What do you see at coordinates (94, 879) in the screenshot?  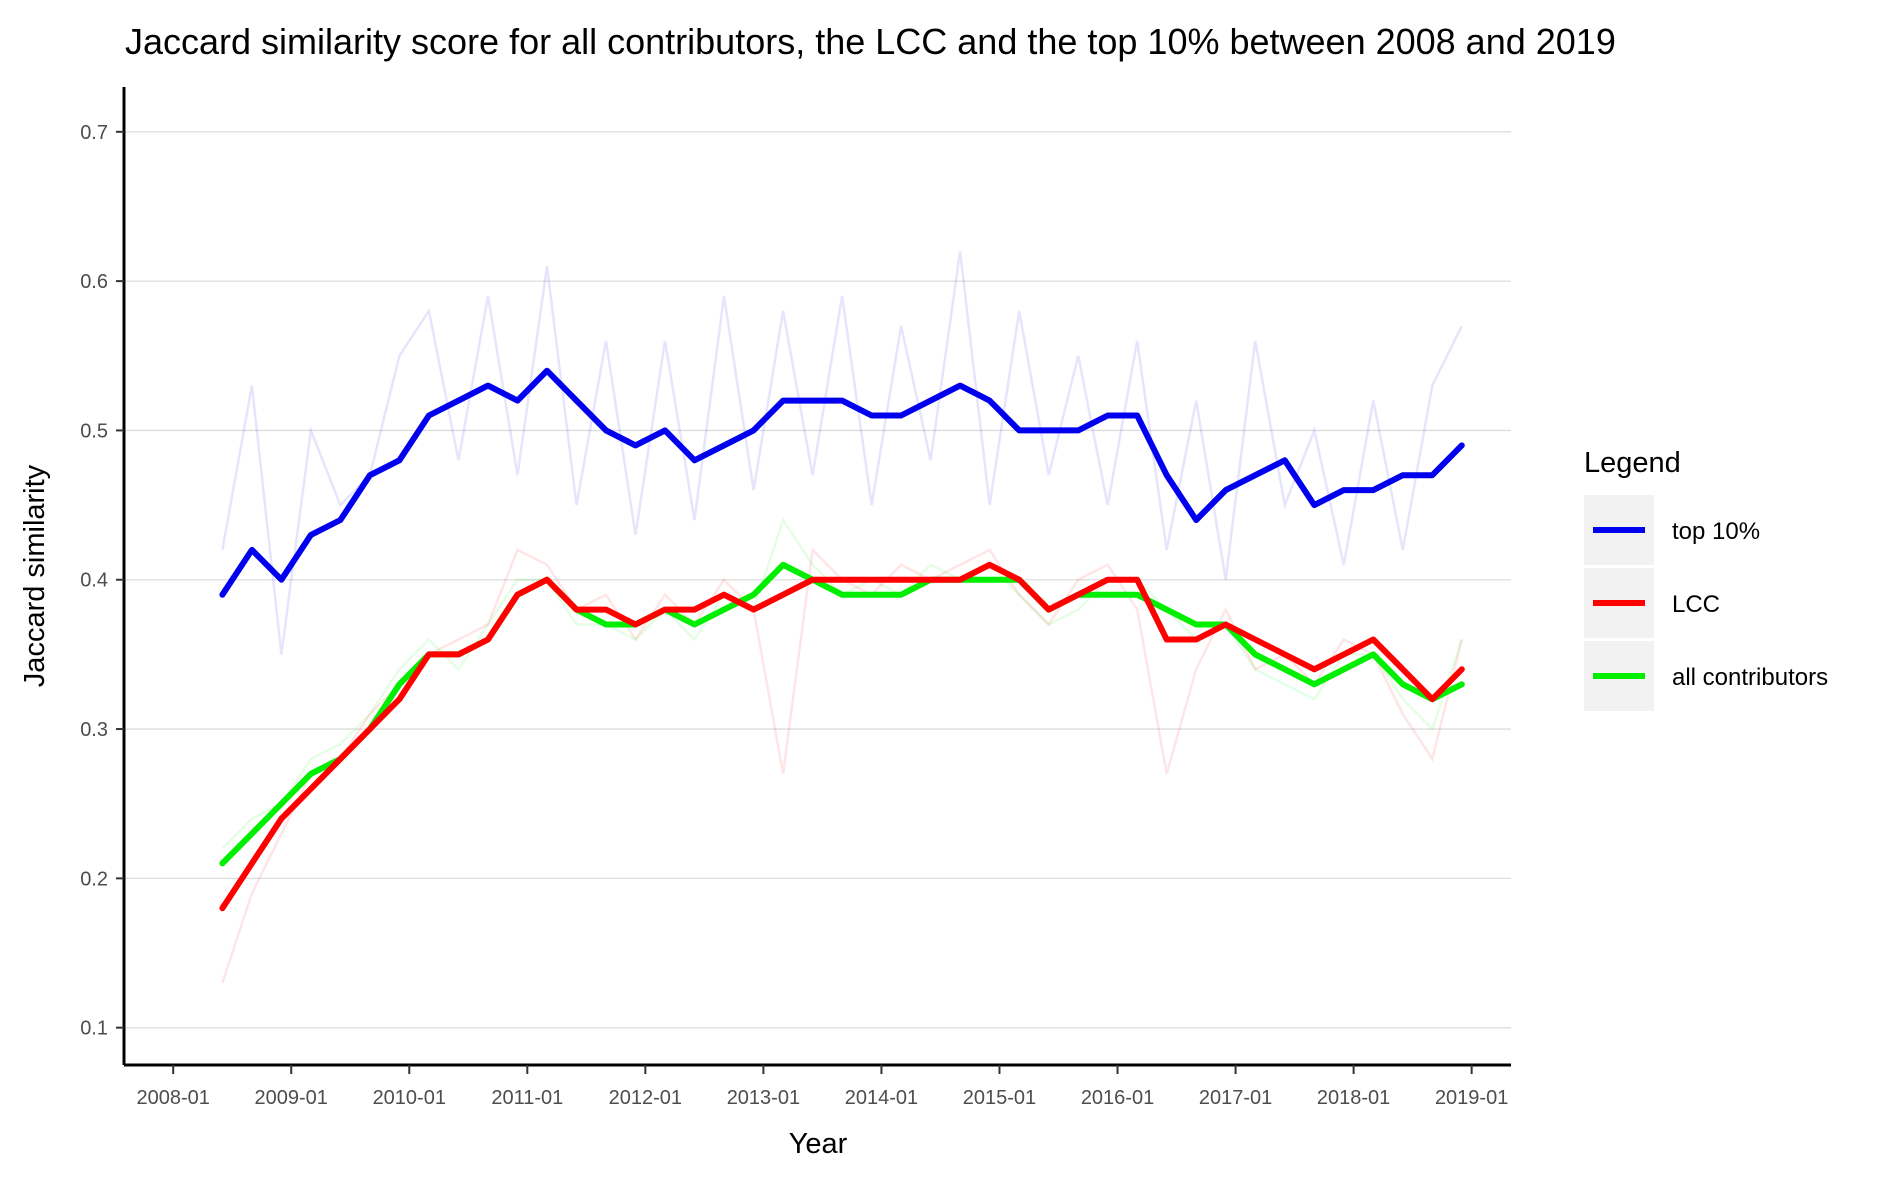 I see `y-tick-label: 0.2` at bounding box center [94, 879].